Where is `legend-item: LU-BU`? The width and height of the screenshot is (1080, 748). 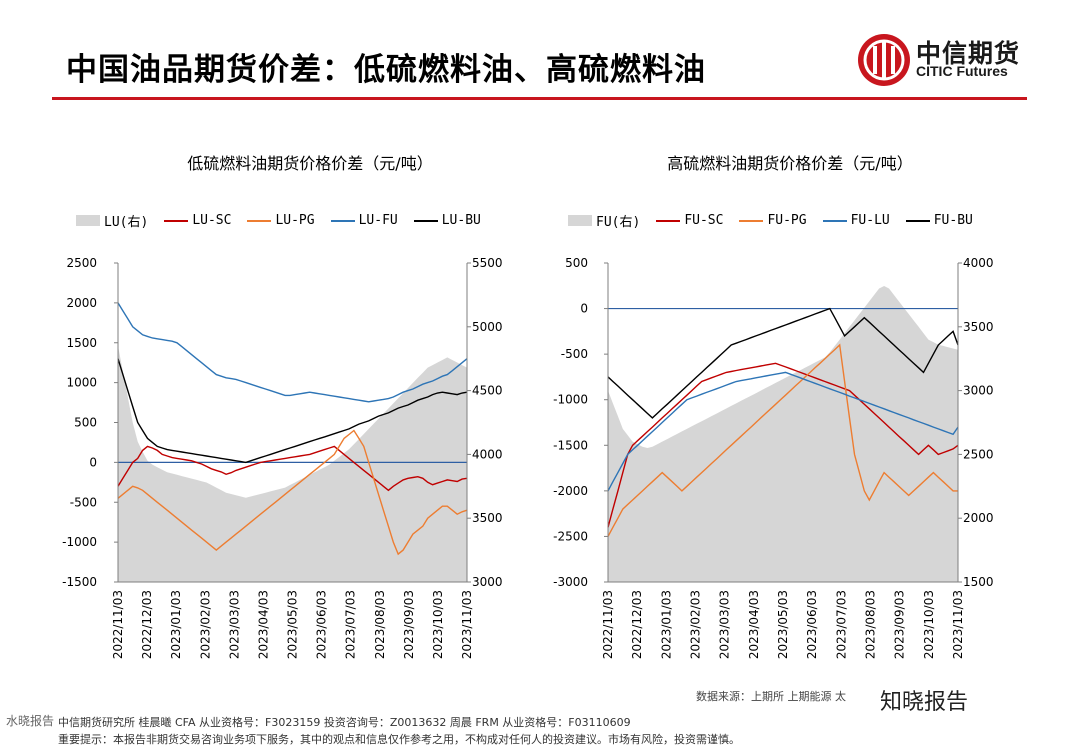
legend-item: LU-BU is located at coordinates (447, 220).